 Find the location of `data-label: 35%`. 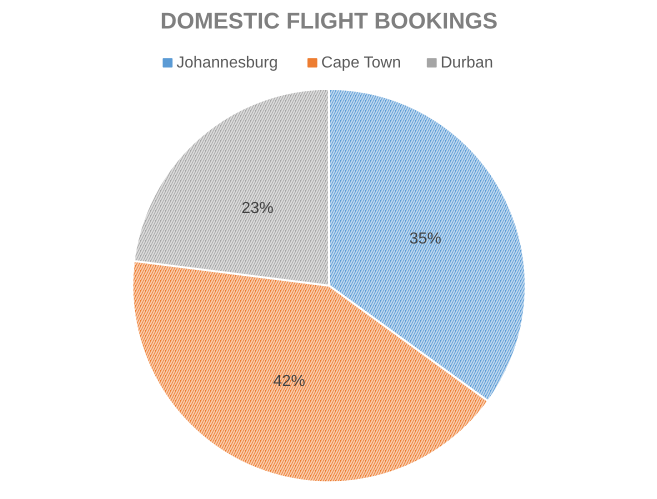

data-label: 35% is located at coordinates (425, 239).